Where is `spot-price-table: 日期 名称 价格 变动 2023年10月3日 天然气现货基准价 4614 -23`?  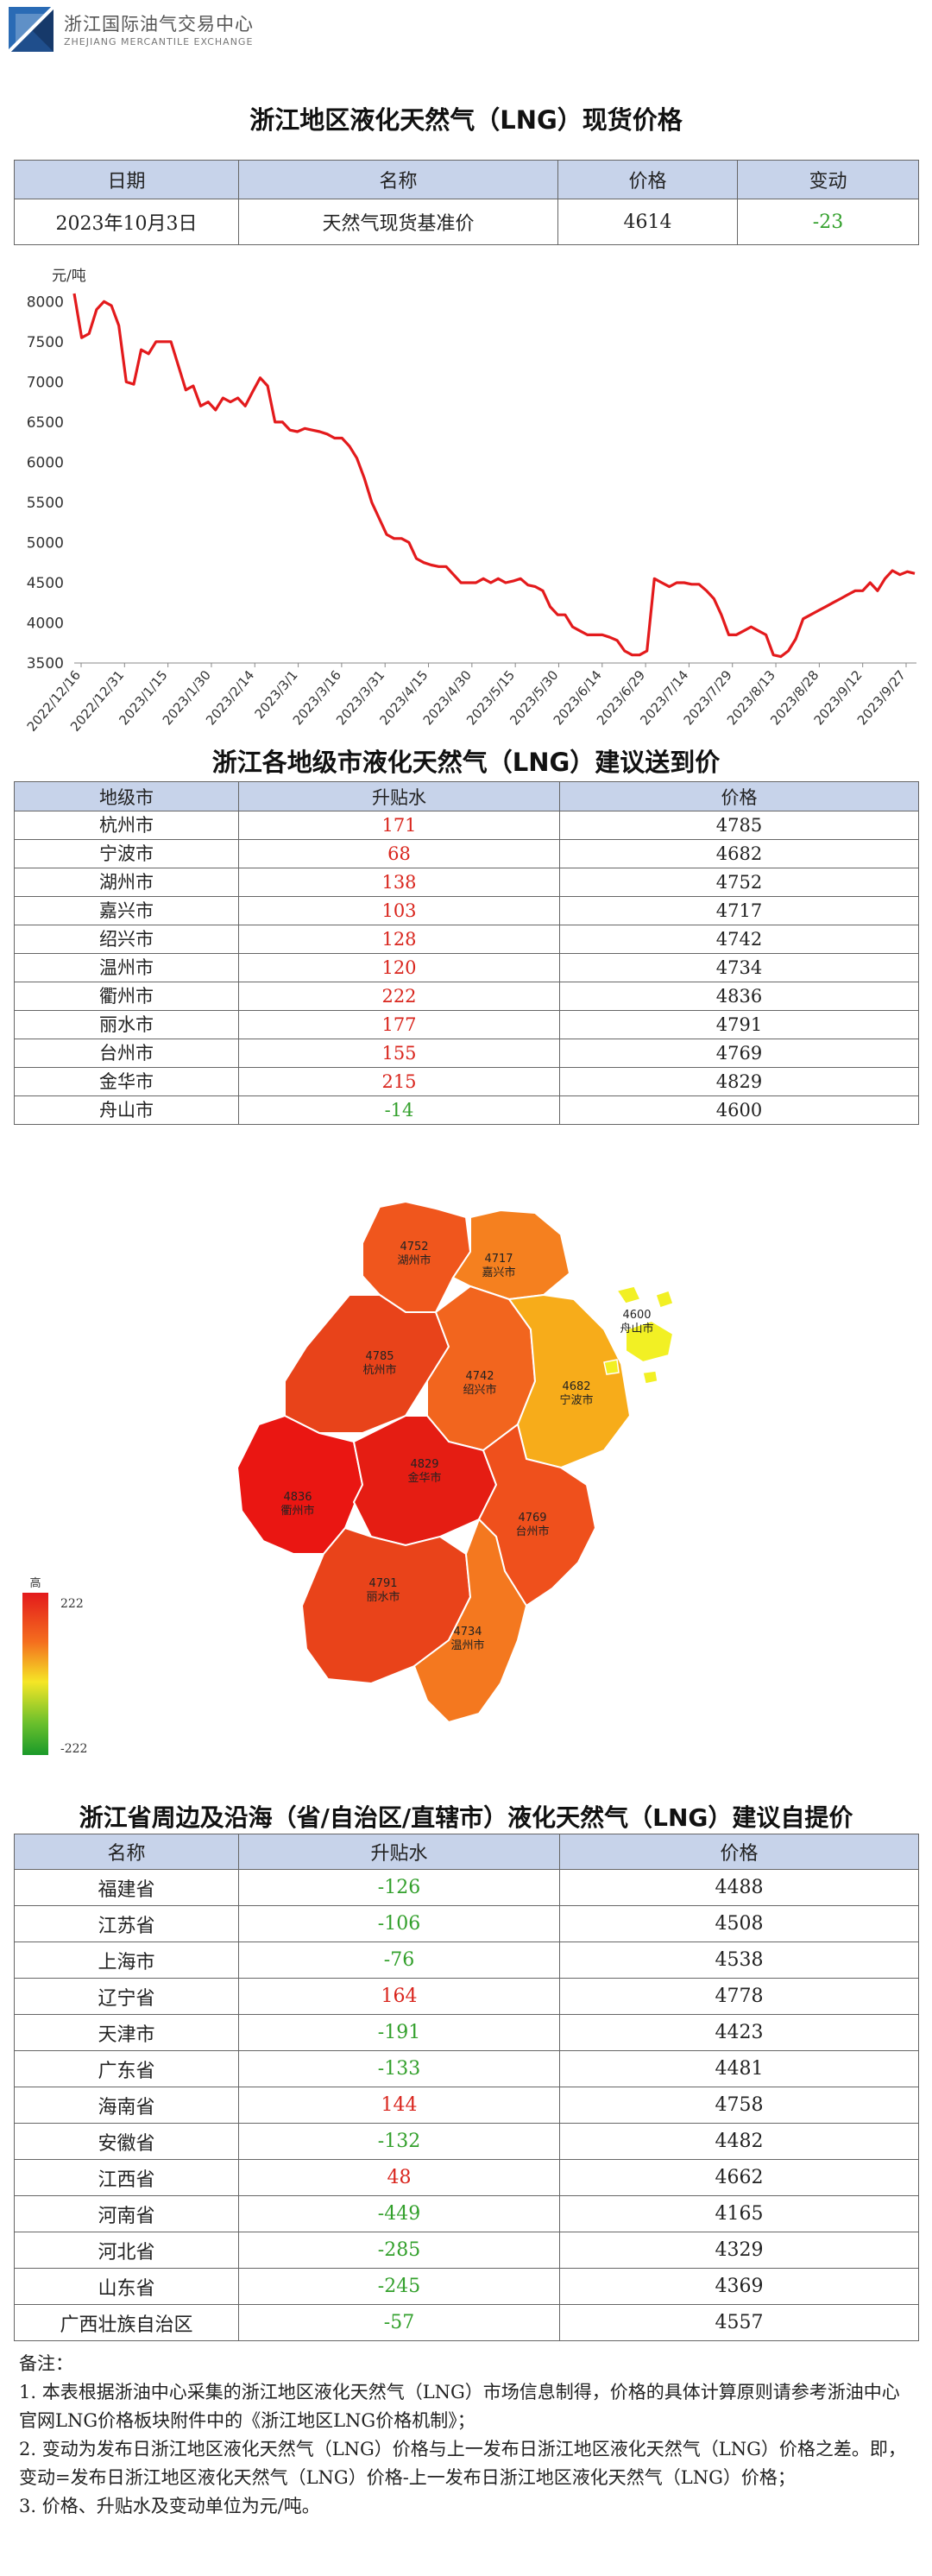
spot-price-table: 日期 名称 价格 变动 2023年10月3日 天然气现货基准价 4614 -23 is located at coordinates (466, 202).